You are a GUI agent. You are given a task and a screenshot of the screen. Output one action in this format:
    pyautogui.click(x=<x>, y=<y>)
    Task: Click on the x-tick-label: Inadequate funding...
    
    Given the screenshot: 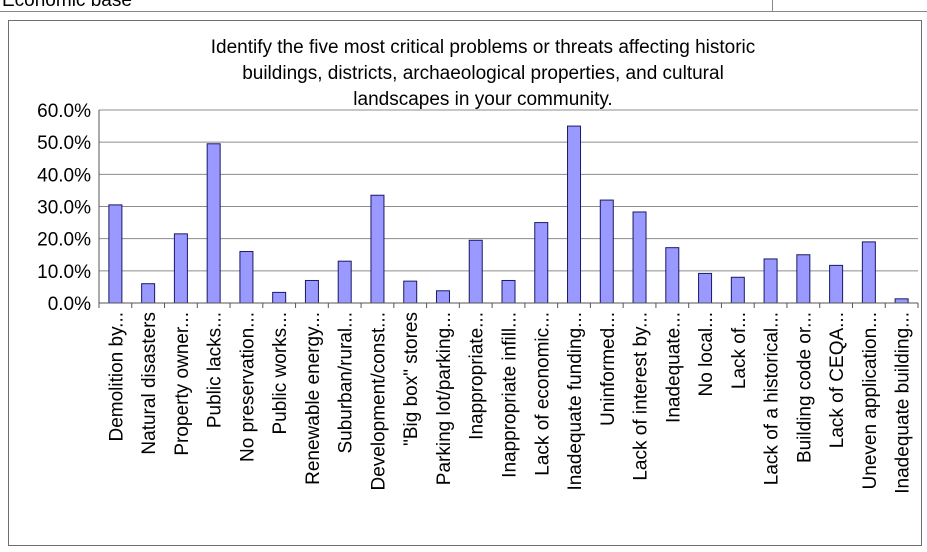 What is the action you would take?
    pyautogui.click(x=575, y=401)
    